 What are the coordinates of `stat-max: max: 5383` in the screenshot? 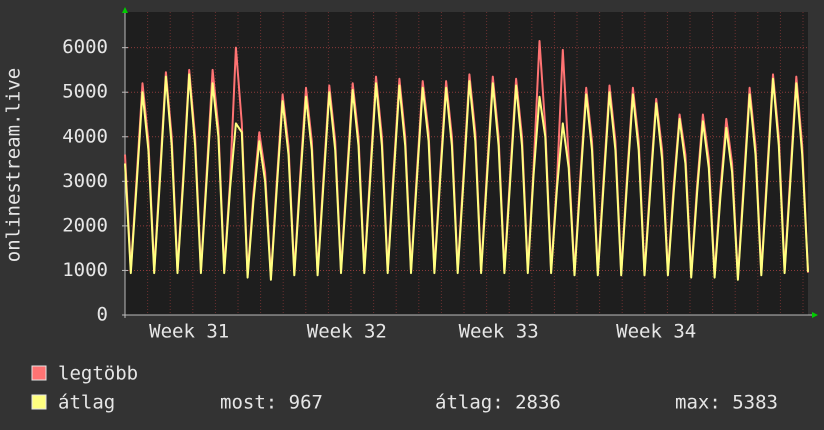 It's located at (726, 403).